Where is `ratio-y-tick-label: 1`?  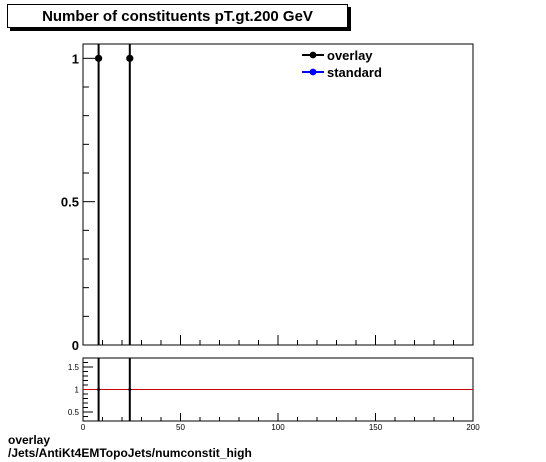
ratio-y-tick-label: 1 is located at coordinates (77, 390).